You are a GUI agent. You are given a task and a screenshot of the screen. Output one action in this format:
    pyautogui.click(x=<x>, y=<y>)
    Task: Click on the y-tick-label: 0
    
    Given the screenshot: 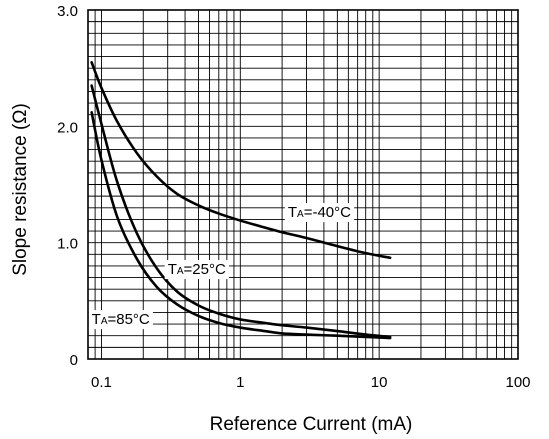 What is the action you would take?
    pyautogui.click(x=74, y=360)
    